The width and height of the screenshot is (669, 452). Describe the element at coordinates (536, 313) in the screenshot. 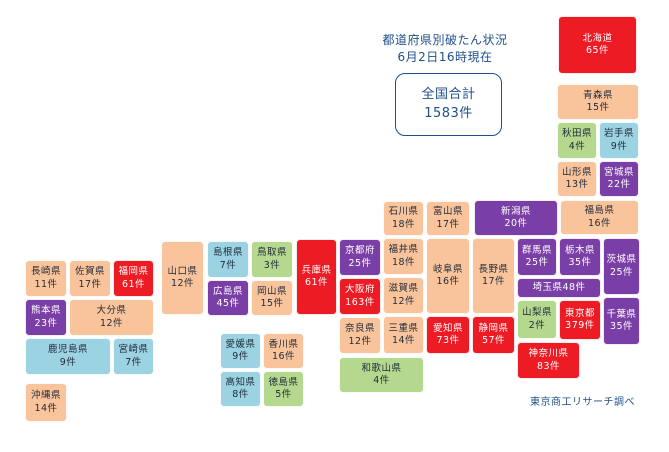

I see `pref-name: 山梨県` at that location.